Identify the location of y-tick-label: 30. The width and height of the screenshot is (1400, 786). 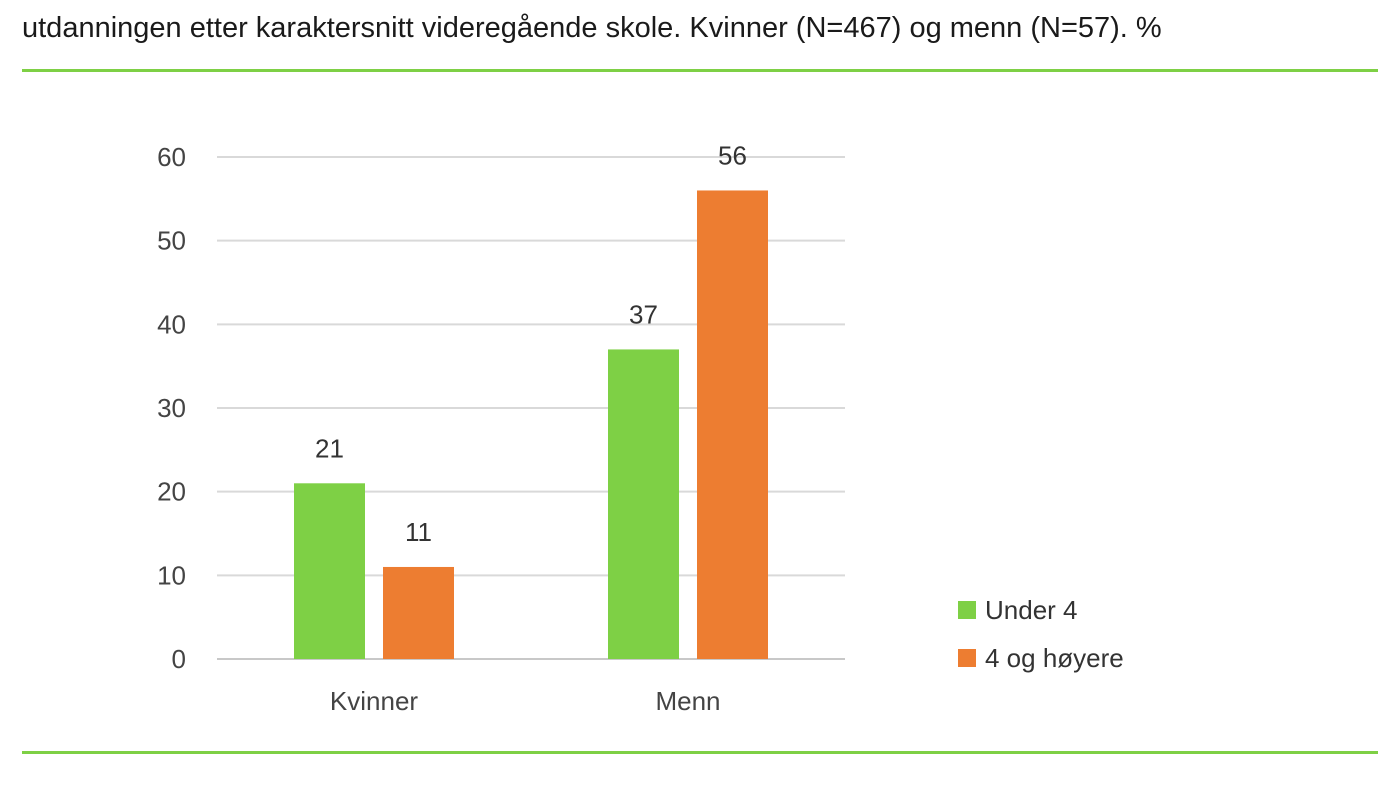
(171, 408).